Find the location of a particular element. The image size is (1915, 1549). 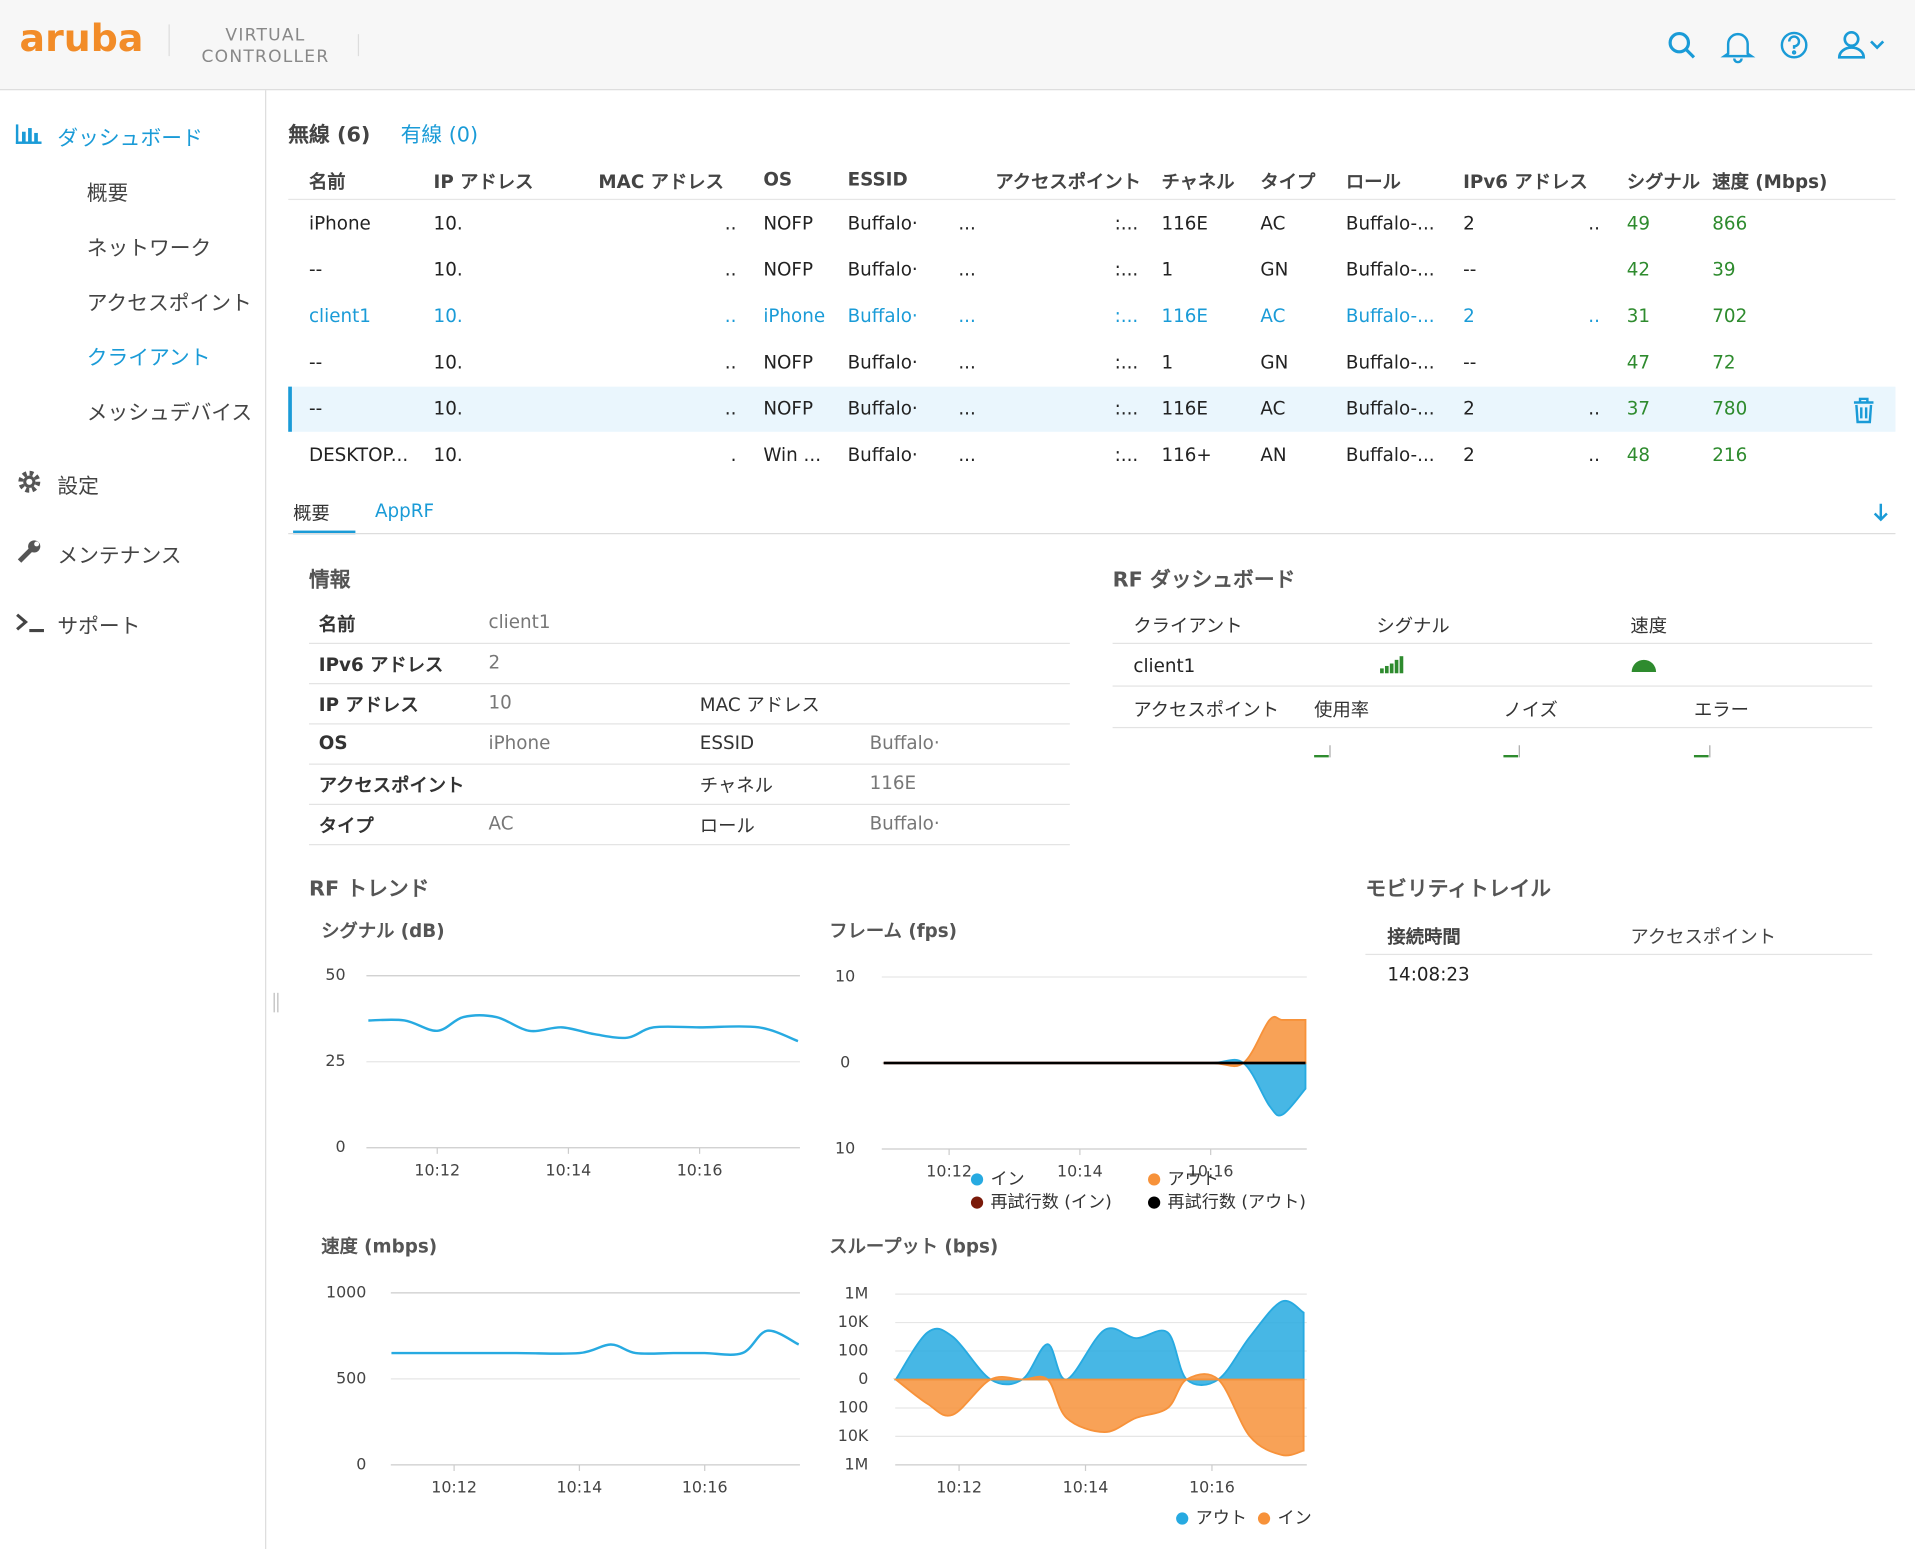

cell: 39 is located at coordinates (1773, 270).